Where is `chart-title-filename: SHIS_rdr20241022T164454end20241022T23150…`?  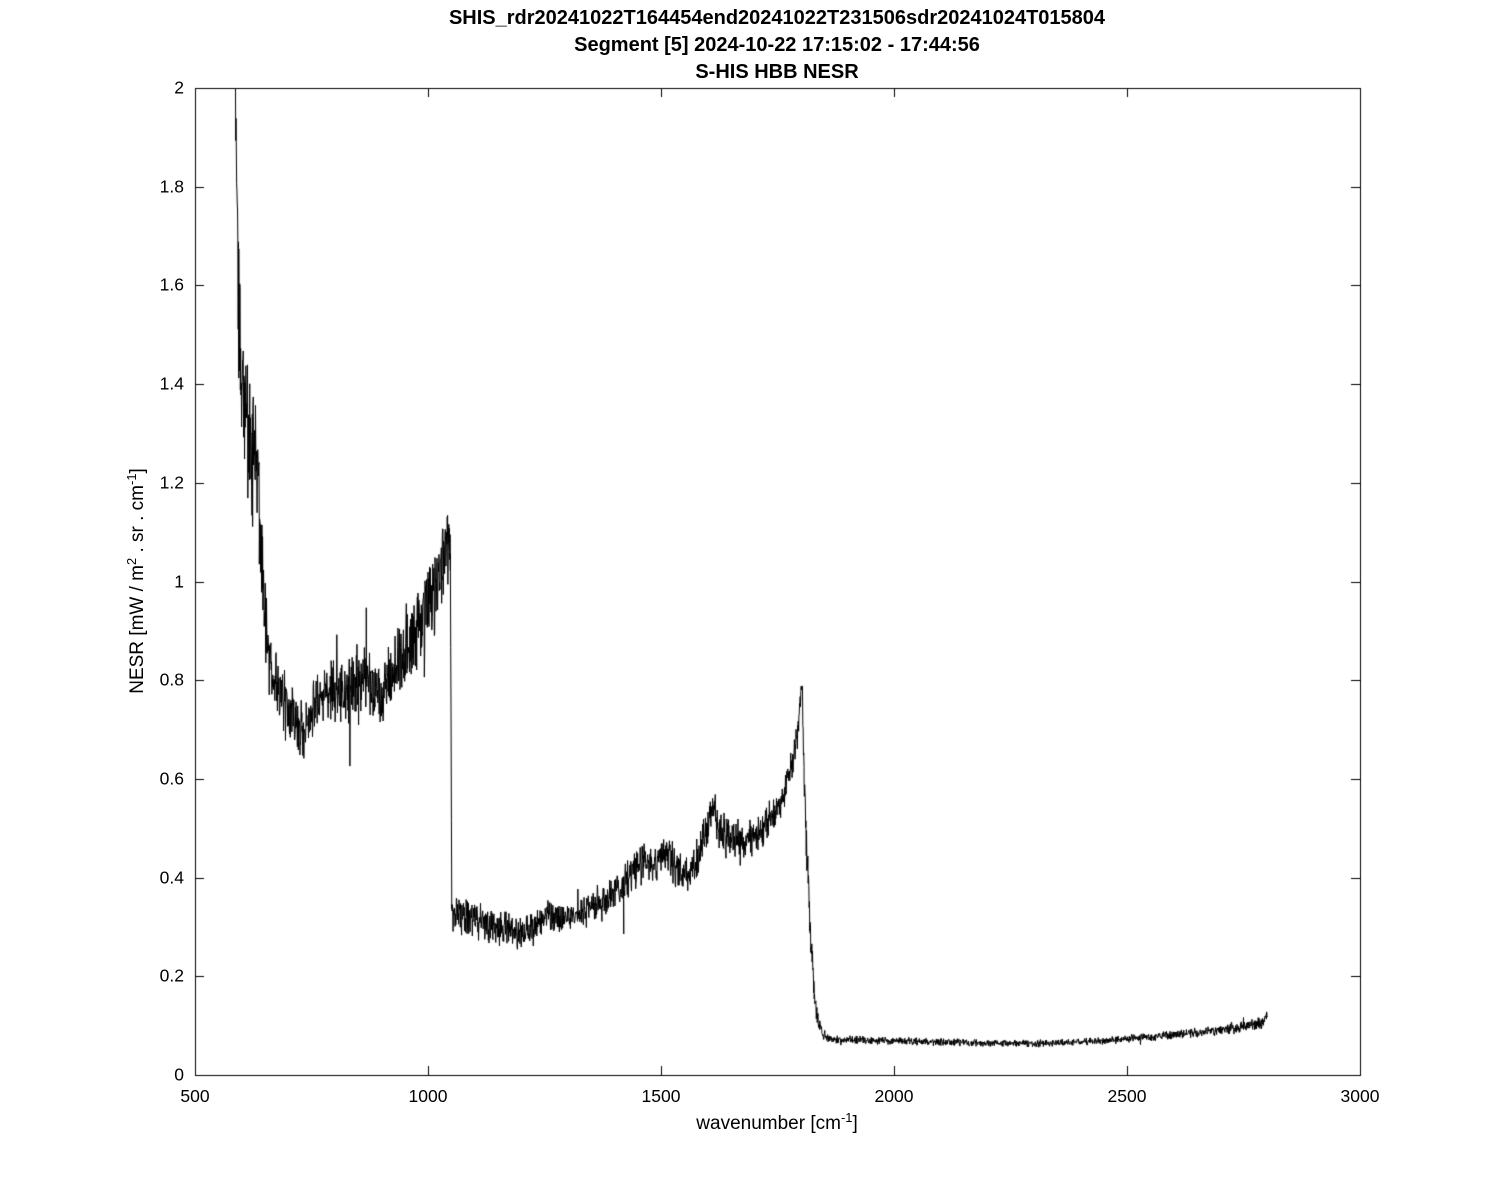
chart-title-filename: SHIS_rdr20241022T164454end20241022T23150… is located at coordinates (777, 18).